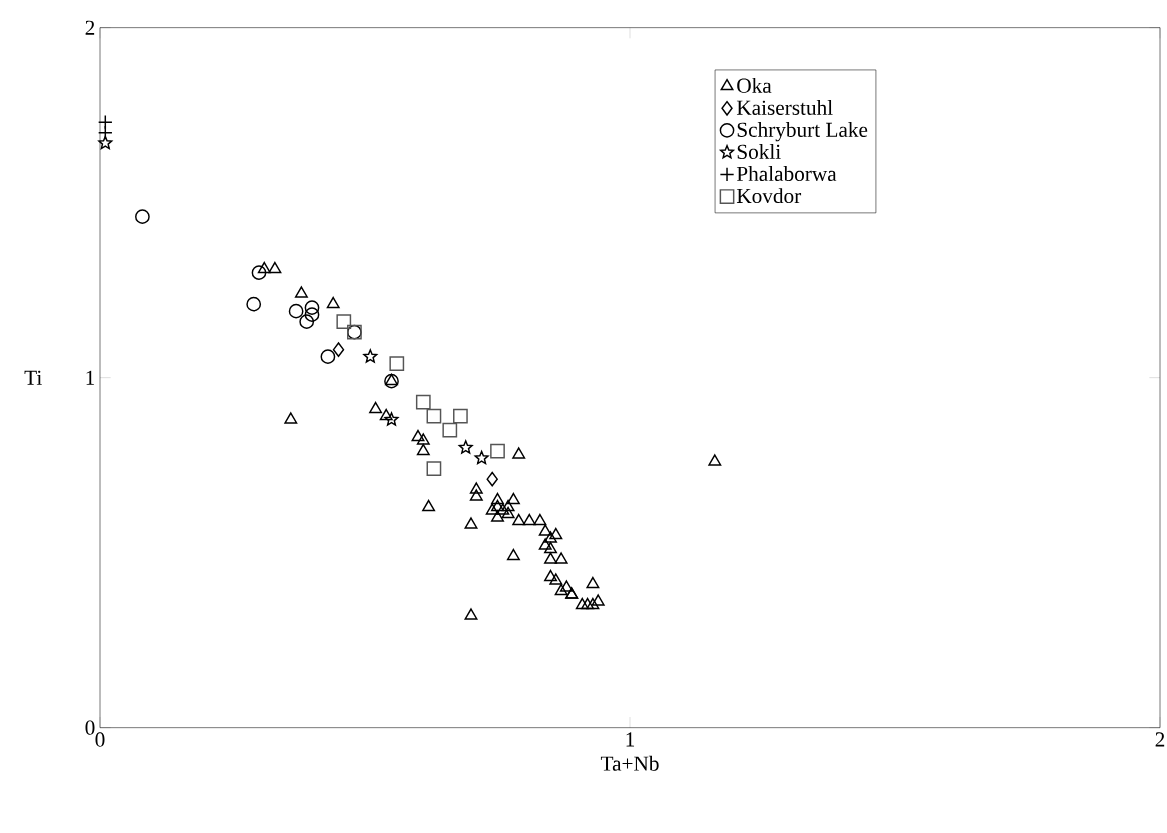  Describe the element at coordinates (759, 152) in the screenshot. I see `legend-label: Sokli` at that location.